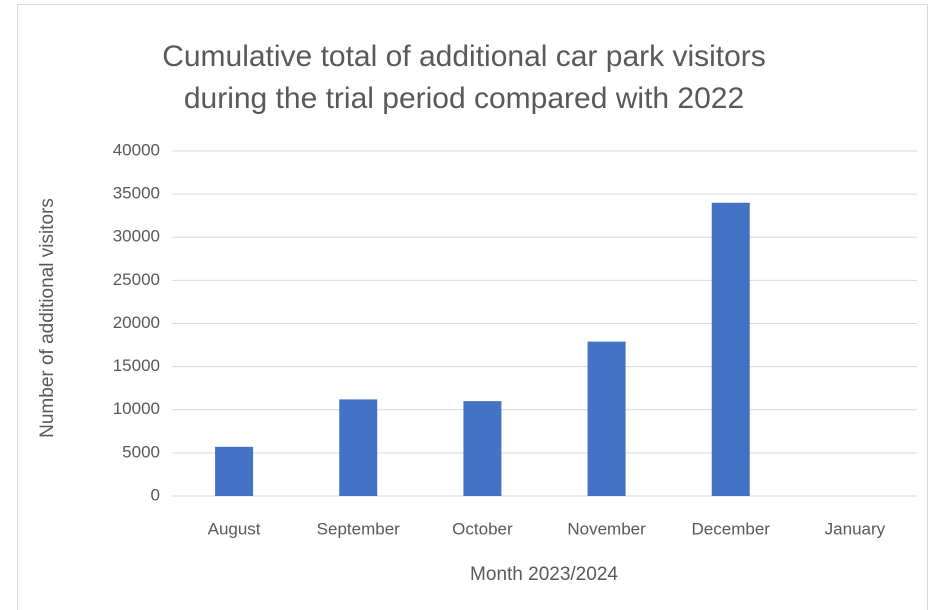  What do you see at coordinates (855, 528) in the screenshot?
I see `x-tick-label: January` at bounding box center [855, 528].